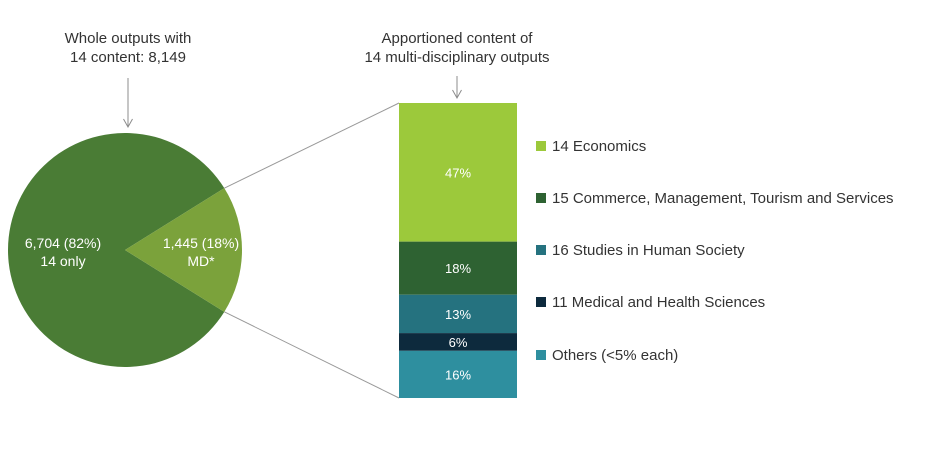 The width and height of the screenshot is (945, 460). What do you see at coordinates (116, 249) in the screenshot?
I see `pie-slice-14-only` at bounding box center [116, 249].